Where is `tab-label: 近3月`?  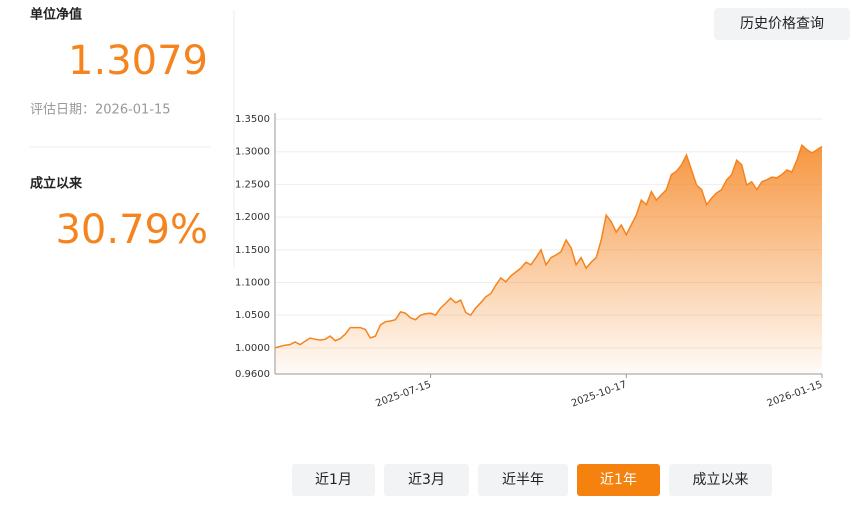 tab-label: 近3月 is located at coordinates (426, 480).